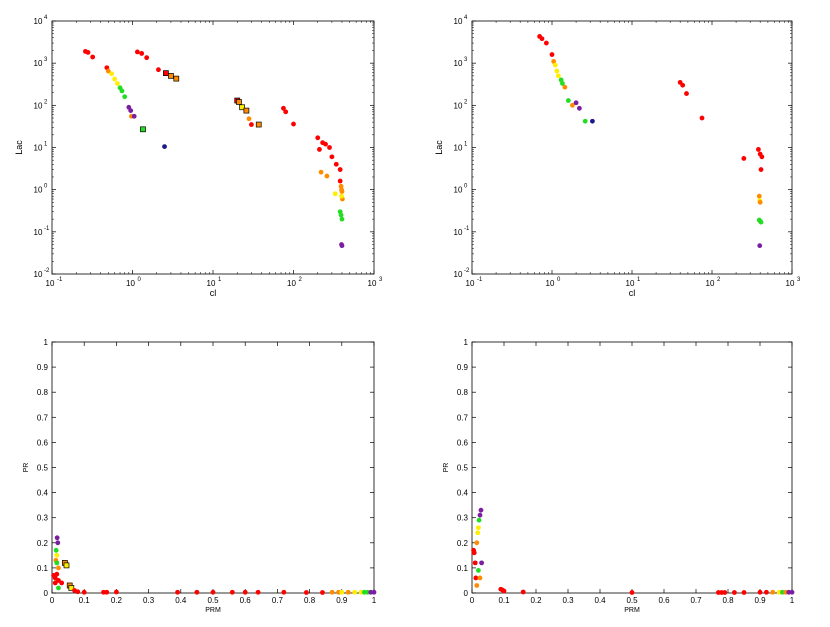 The image size is (830, 627). Describe the element at coordinates (463, 568) in the screenshot. I see `y-tick-label: 0.1` at that location.